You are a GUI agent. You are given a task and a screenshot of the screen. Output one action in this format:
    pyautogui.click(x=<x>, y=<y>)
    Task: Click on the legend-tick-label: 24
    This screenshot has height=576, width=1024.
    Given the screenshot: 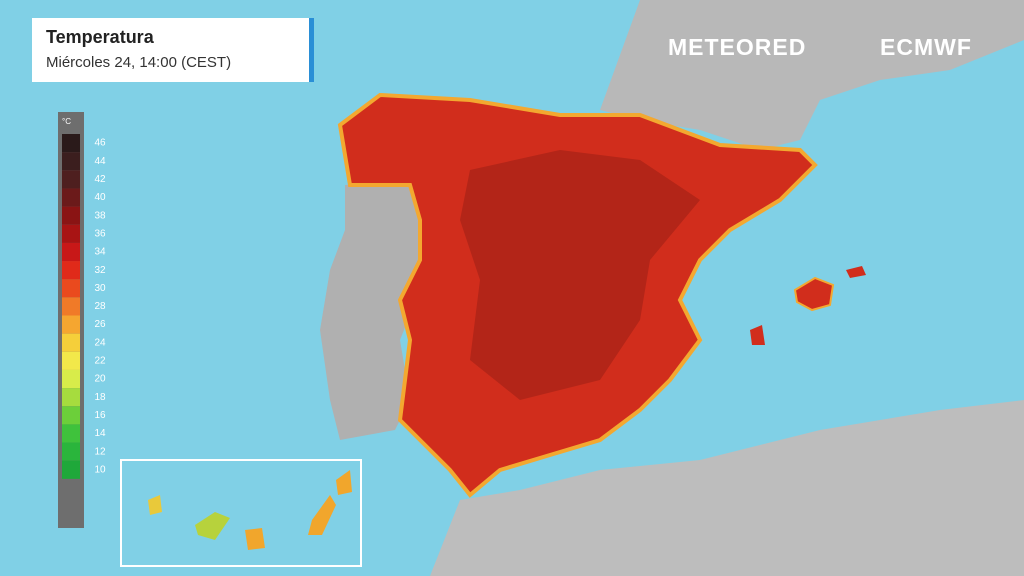 What is the action you would take?
    pyautogui.click(x=100, y=342)
    